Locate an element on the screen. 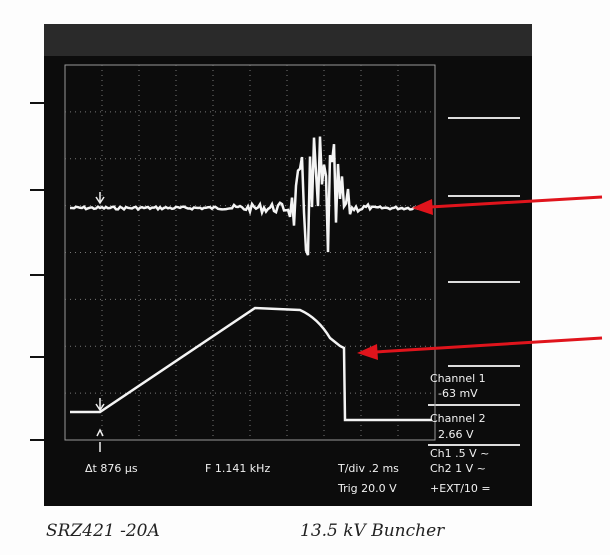 This screenshot has width=610, height=555. trigger-source: +EXT/10 = is located at coordinates (460, 488).